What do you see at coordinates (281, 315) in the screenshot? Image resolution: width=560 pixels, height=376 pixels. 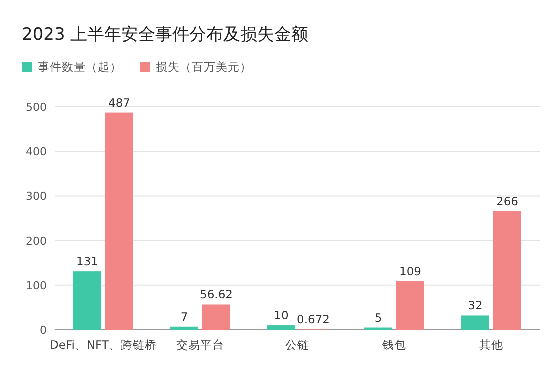 I see `data-label: 10` at bounding box center [281, 315].